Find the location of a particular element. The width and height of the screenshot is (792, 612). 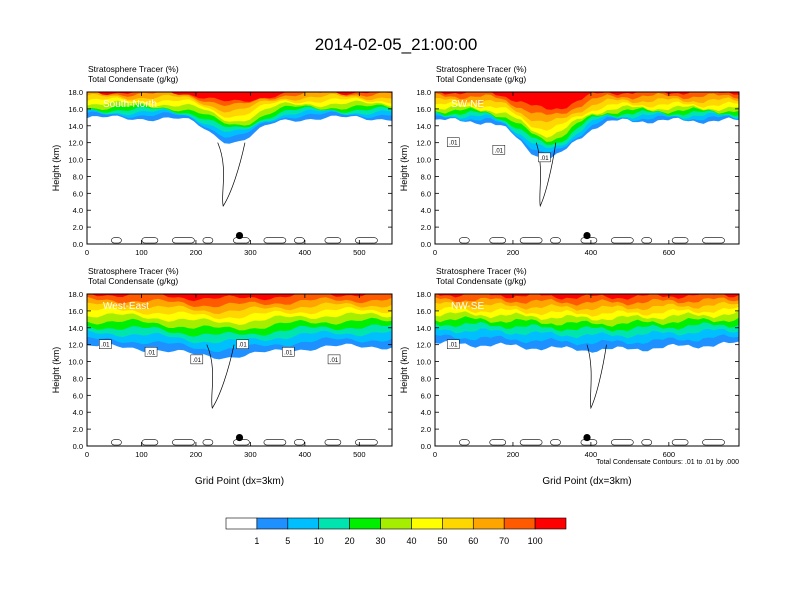

colorbar-label: 70 is located at coordinates (504, 541).